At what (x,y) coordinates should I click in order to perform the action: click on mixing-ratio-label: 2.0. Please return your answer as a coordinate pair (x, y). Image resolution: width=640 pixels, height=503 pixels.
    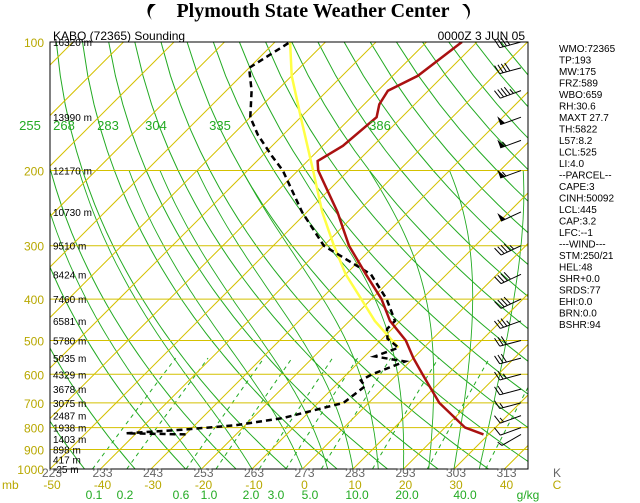
    Looking at the image, I should click on (251, 495).